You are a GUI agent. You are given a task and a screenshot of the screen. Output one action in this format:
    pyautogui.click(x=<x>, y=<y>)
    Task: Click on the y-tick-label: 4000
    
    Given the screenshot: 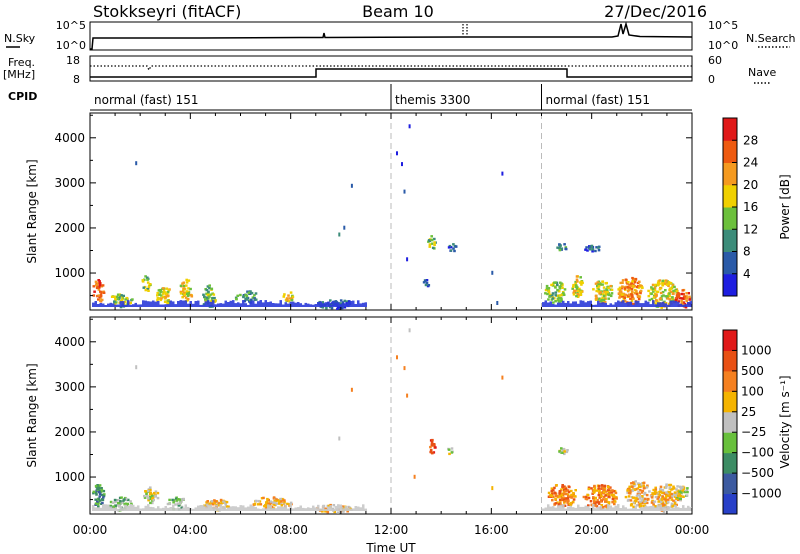 What is the action you would take?
    pyautogui.click(x=69, y=342)
    